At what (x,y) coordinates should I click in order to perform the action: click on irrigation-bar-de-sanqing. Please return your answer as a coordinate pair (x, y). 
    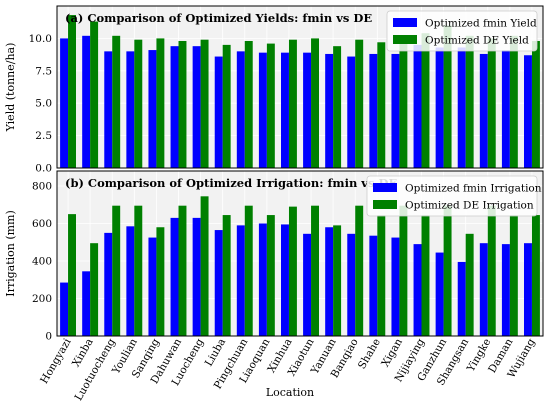
    Looking at the image, I should click on (160, 281).